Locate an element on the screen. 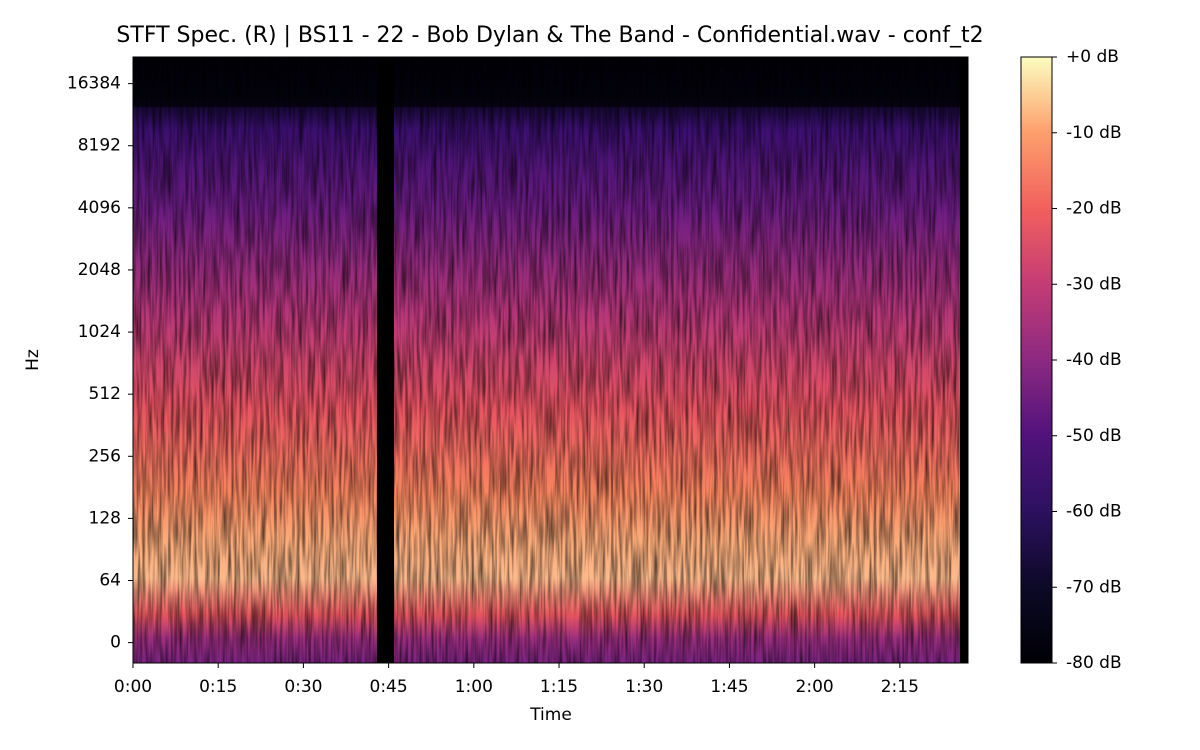  y-tick-label: 0 is located at coordinates (115, 643).